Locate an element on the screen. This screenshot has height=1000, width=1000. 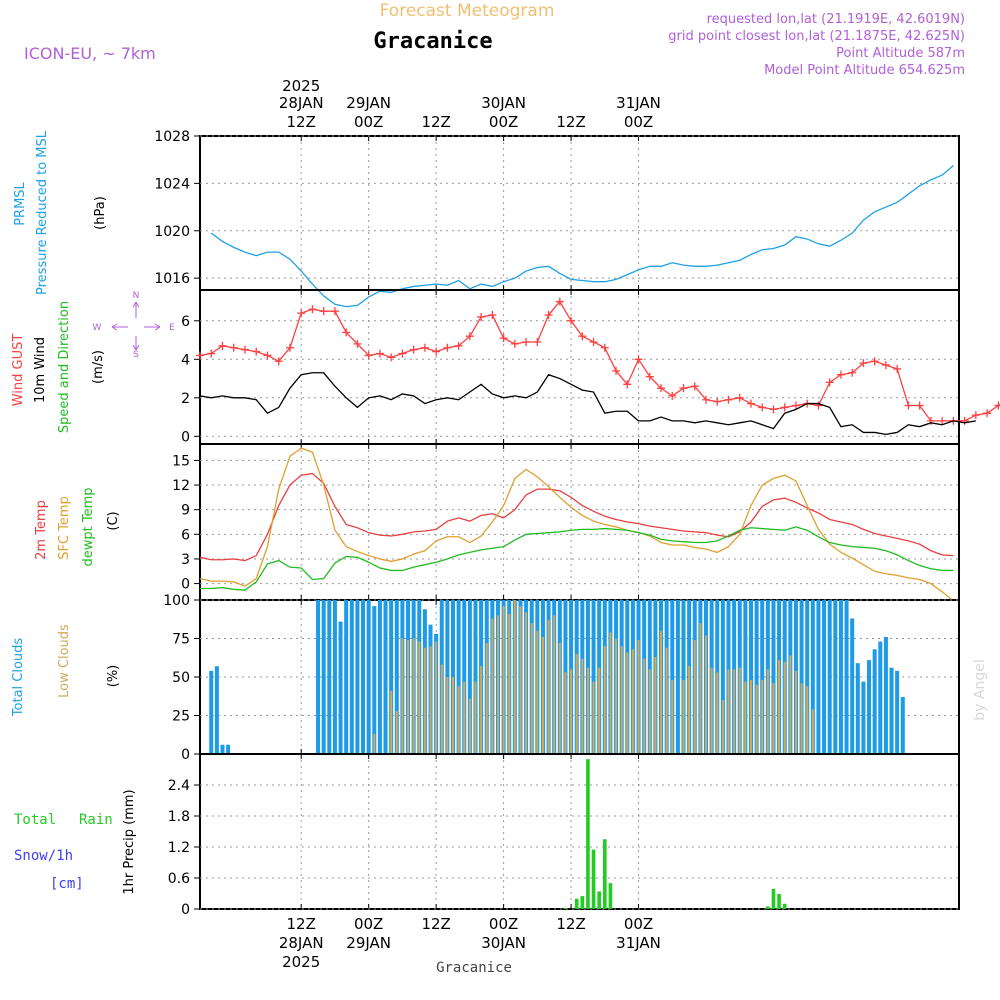
compass-w: W is located at coordinates (97, 328).